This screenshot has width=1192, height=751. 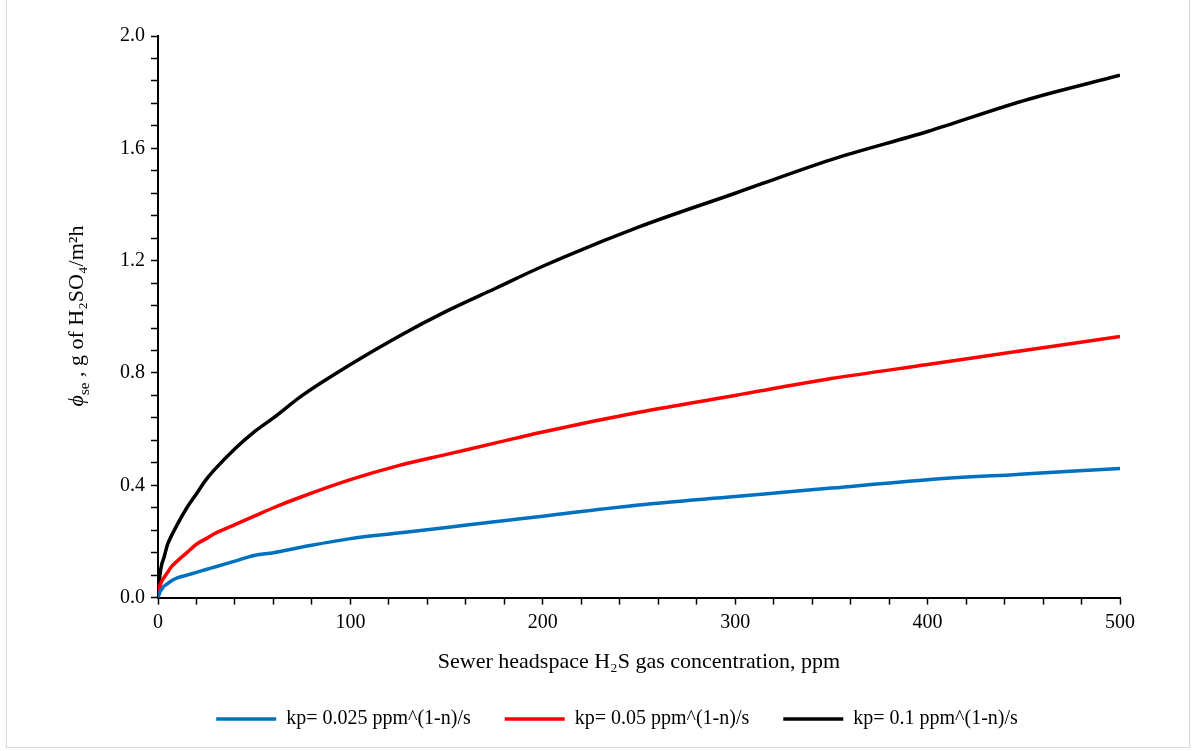 I want to click on x-tick-label: 500, so click(x=1120, y=620).